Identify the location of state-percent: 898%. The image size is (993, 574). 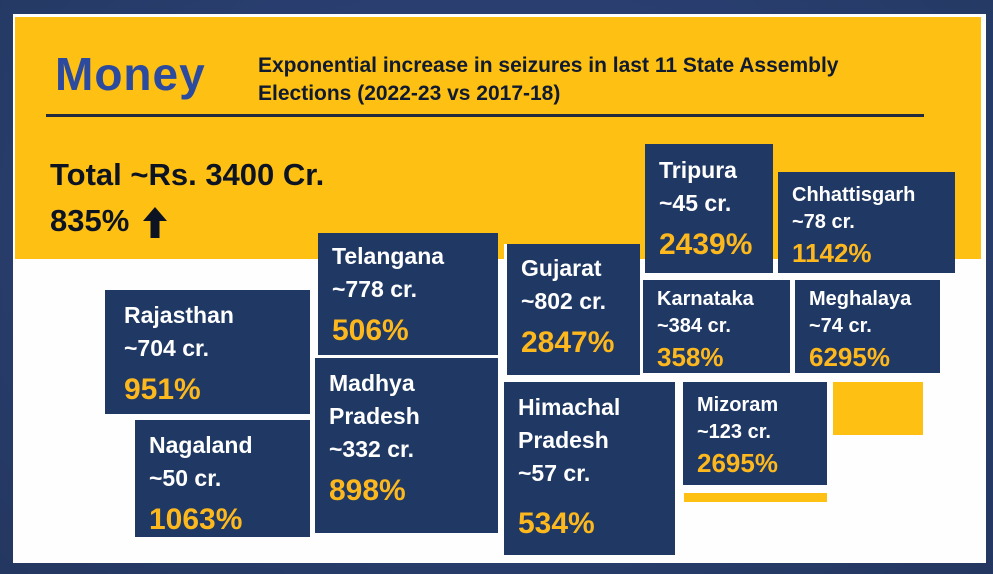
(367, 490).